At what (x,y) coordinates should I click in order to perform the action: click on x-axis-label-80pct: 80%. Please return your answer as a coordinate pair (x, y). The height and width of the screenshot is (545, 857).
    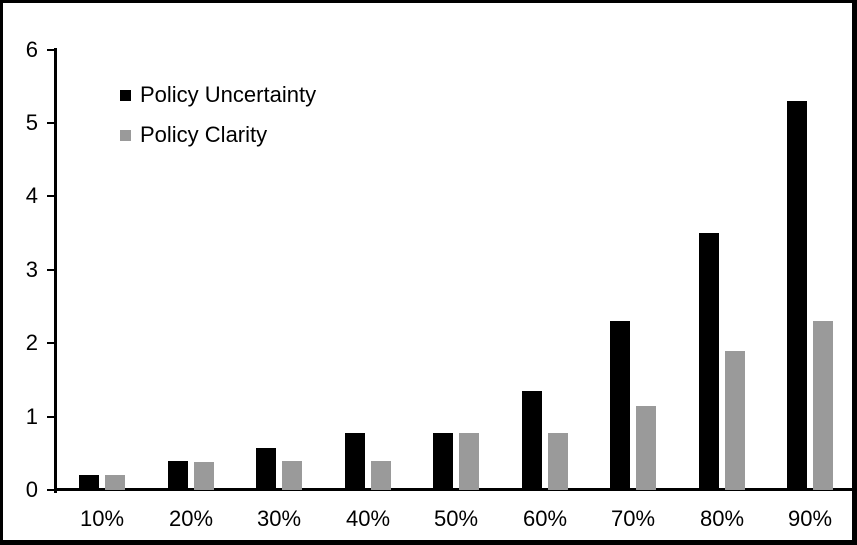
    Looking at the image, I should click on (722, 518).